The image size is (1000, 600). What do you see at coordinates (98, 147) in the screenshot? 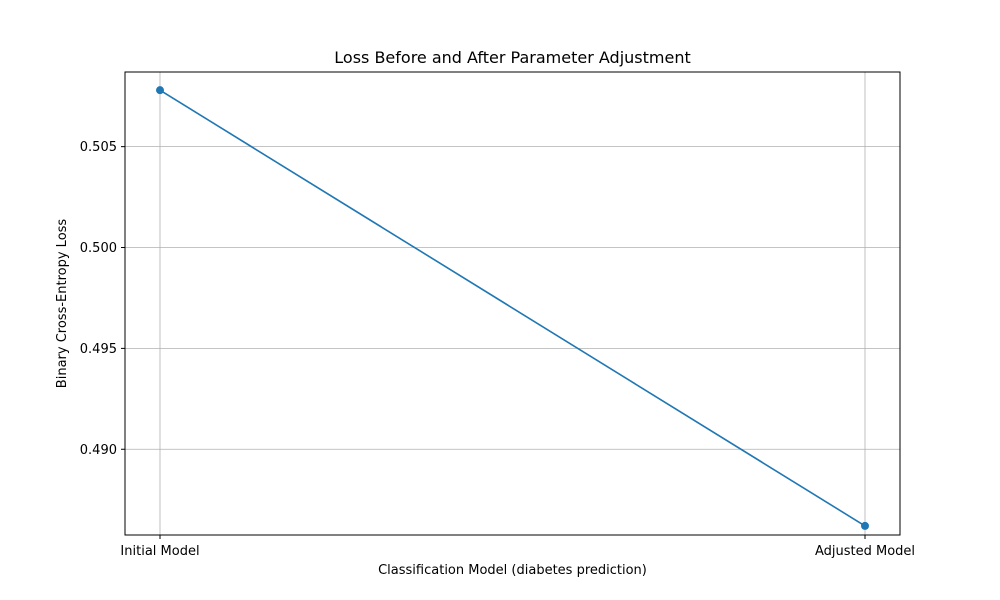
I see `y-tick-label: 0.505` at bounding box center [98, 147].